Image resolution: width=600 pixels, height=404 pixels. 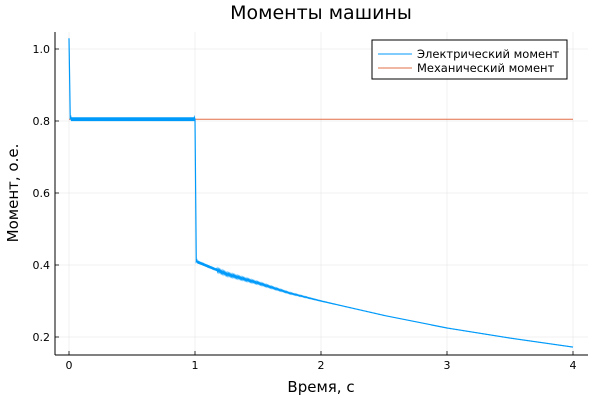 I want to click on y-tick-label: 0.2, so click(x=42, y=337).